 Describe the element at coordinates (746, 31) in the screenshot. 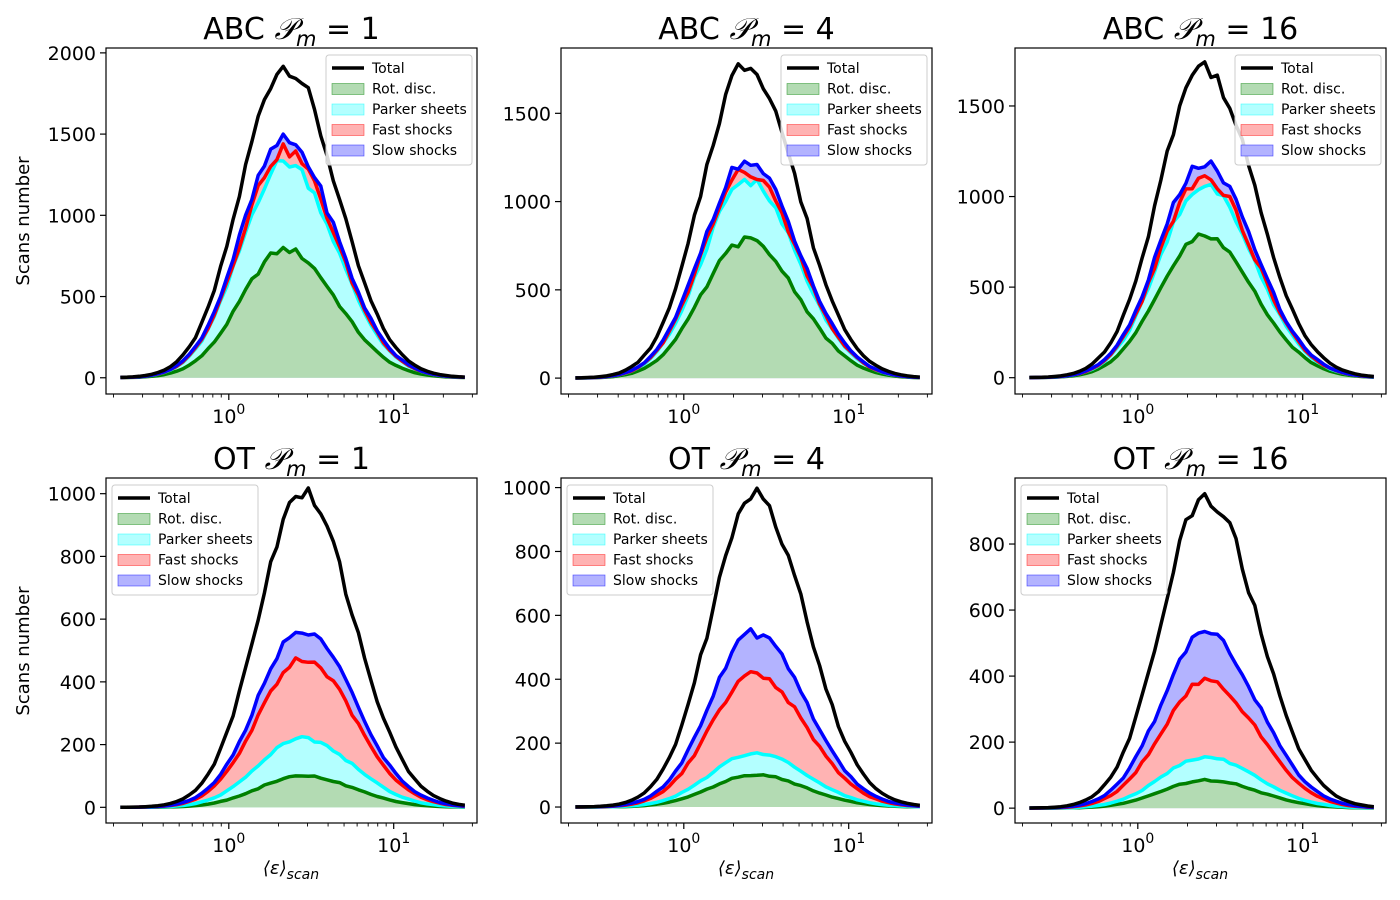

I see `panel-title: ABC 𝒫m = 4` at that location.